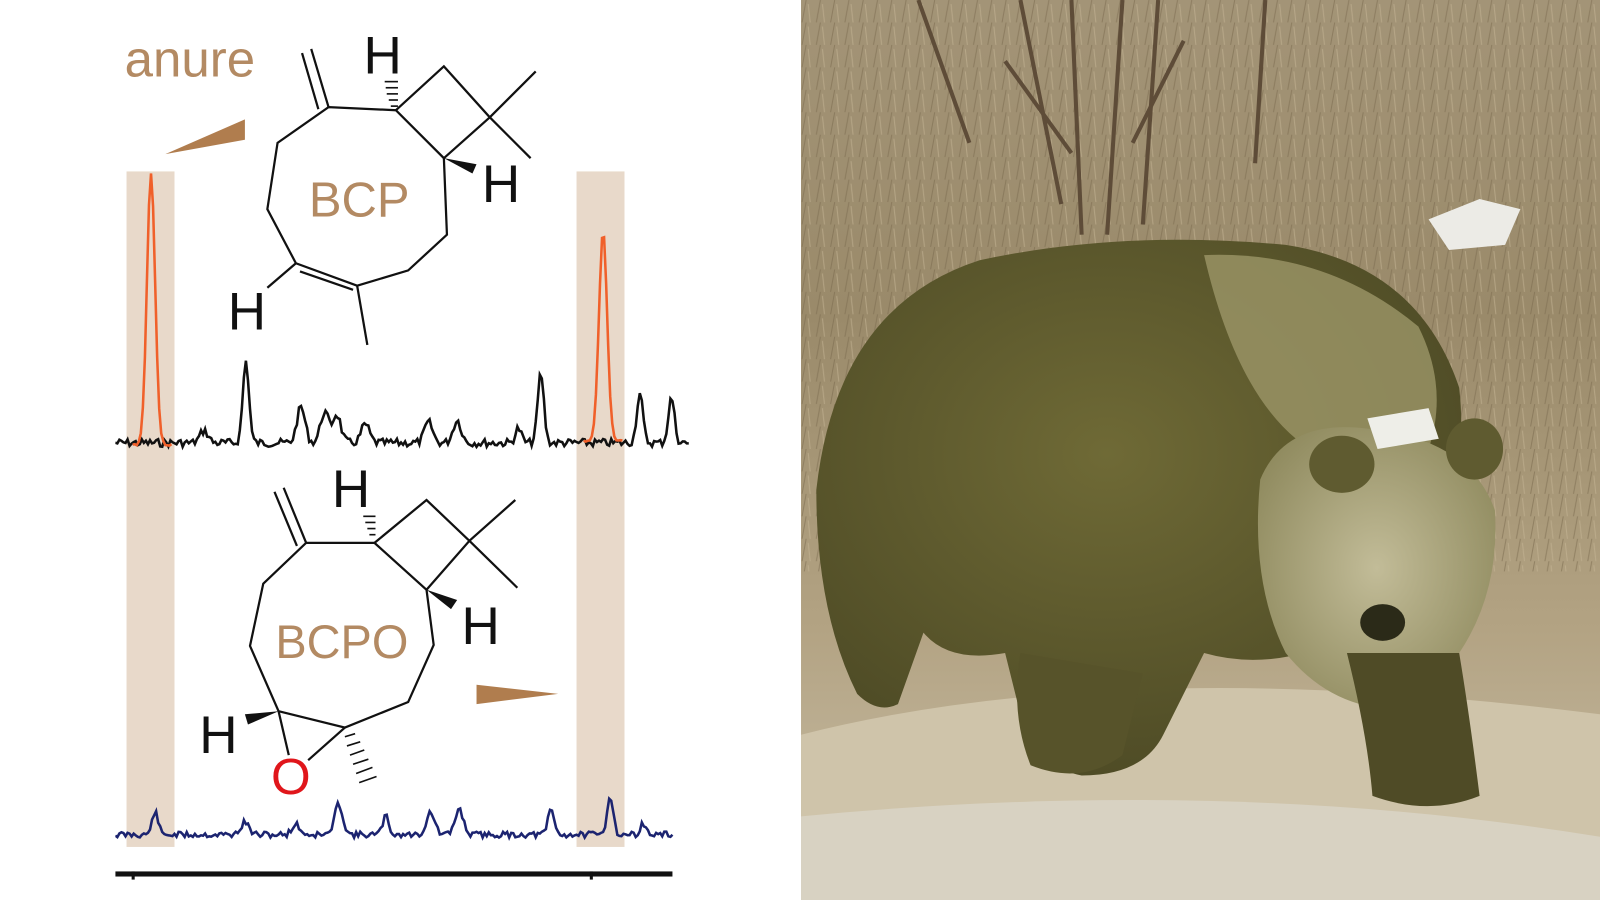  I want to click on highlighted-peak-right, so click(603, 339).